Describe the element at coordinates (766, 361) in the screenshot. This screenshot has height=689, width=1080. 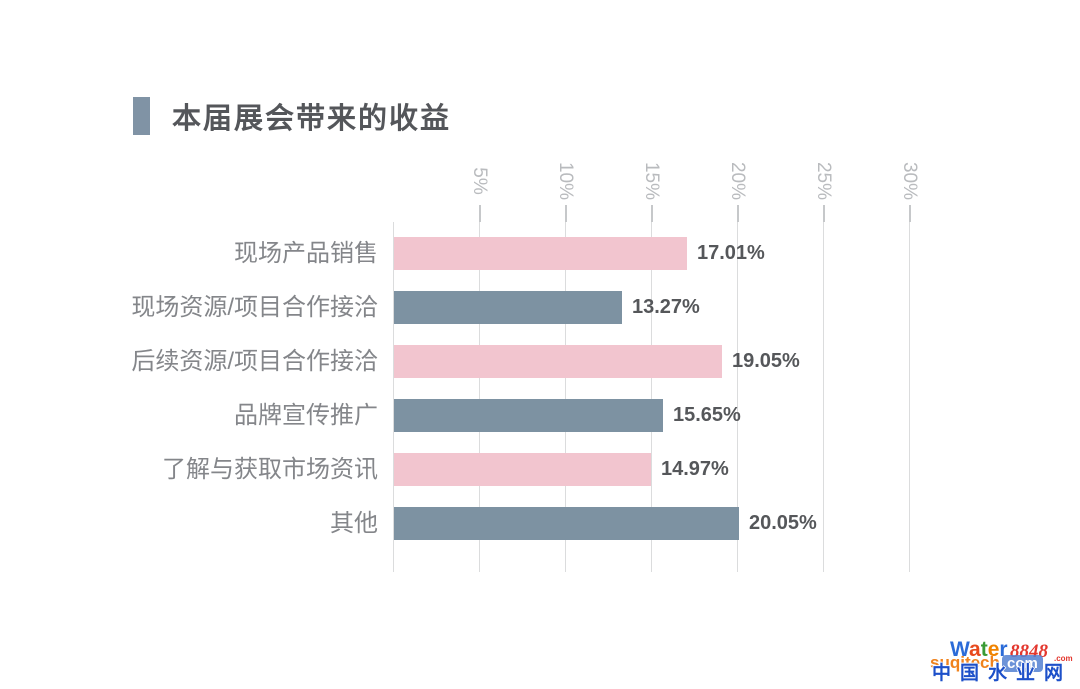
I see `value-label: 19.05%` at that location.